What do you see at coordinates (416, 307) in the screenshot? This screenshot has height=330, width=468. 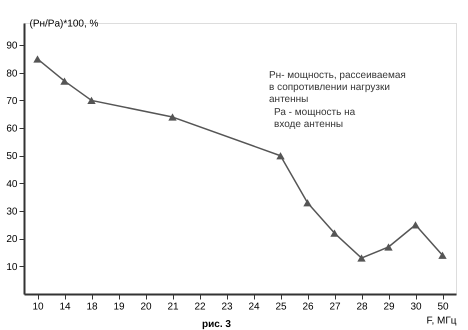 I see `x-tick-label: 30` at bounding box center [416, 307].